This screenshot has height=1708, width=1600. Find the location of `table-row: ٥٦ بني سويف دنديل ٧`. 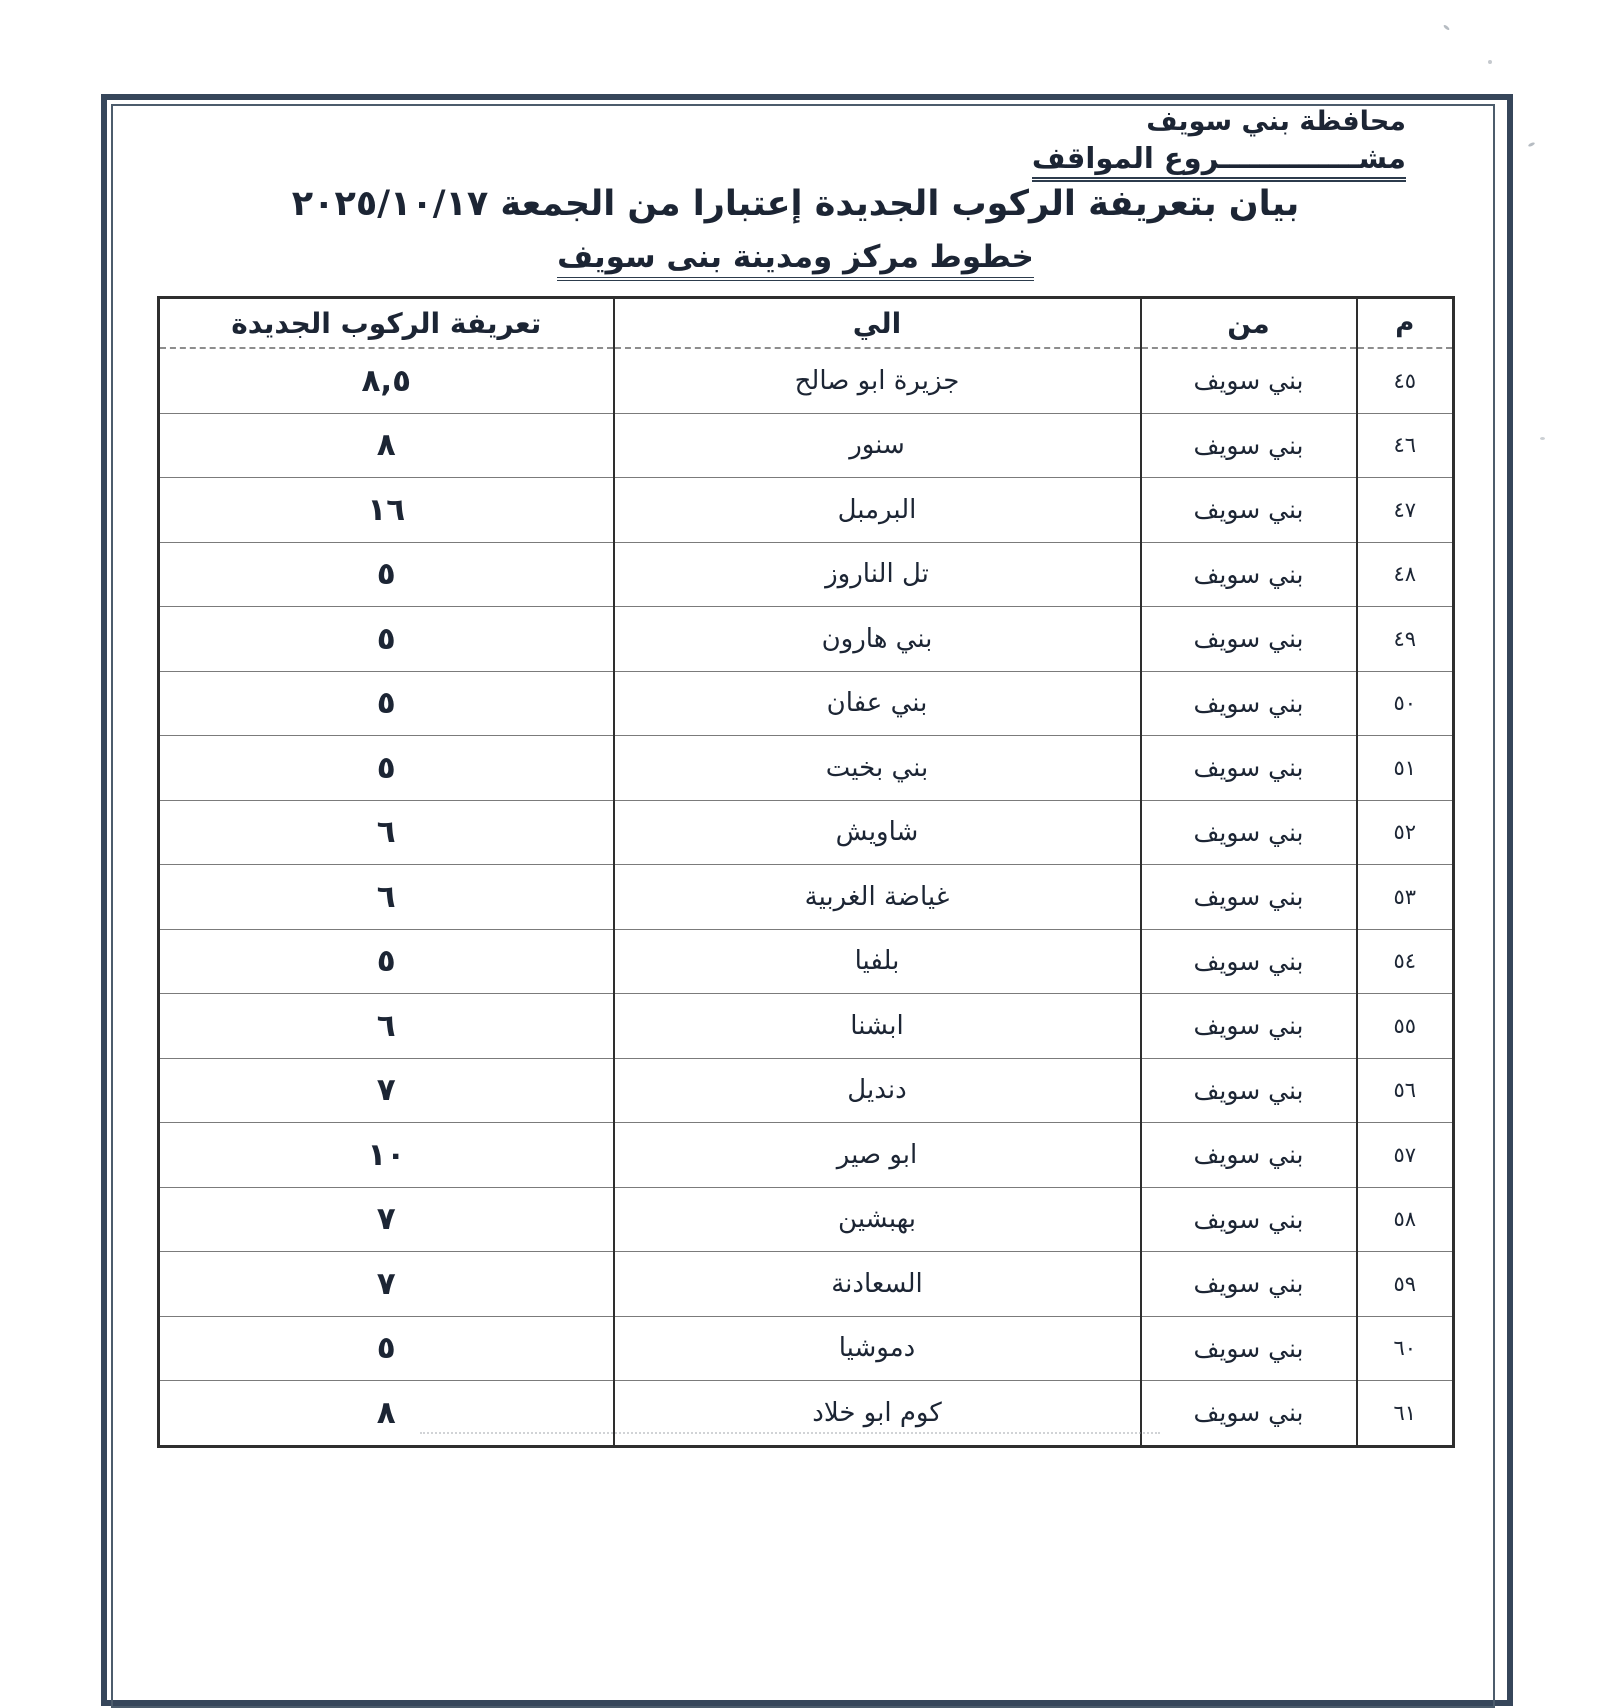

table-row: ٥٦ بني سويف دنديل ٧ is located at coordinates (806, 1090).